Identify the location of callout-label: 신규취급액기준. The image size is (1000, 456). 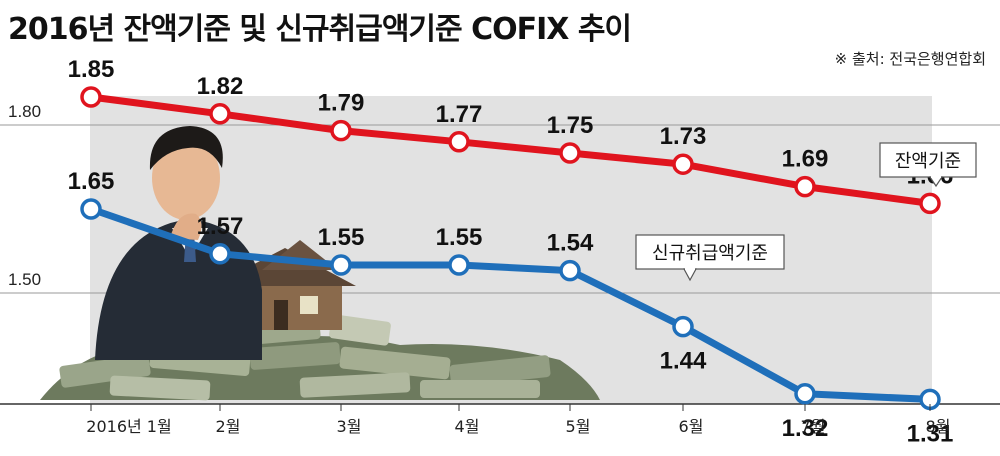
(710, 253).